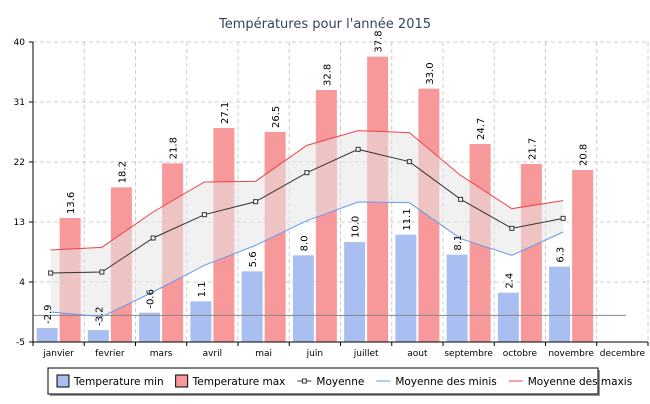 This screenshot has height=404, width=650. Describe the element at coordinates (584, 155) in the screenshot. I see `label-temperature-max: 20.8` at that location.